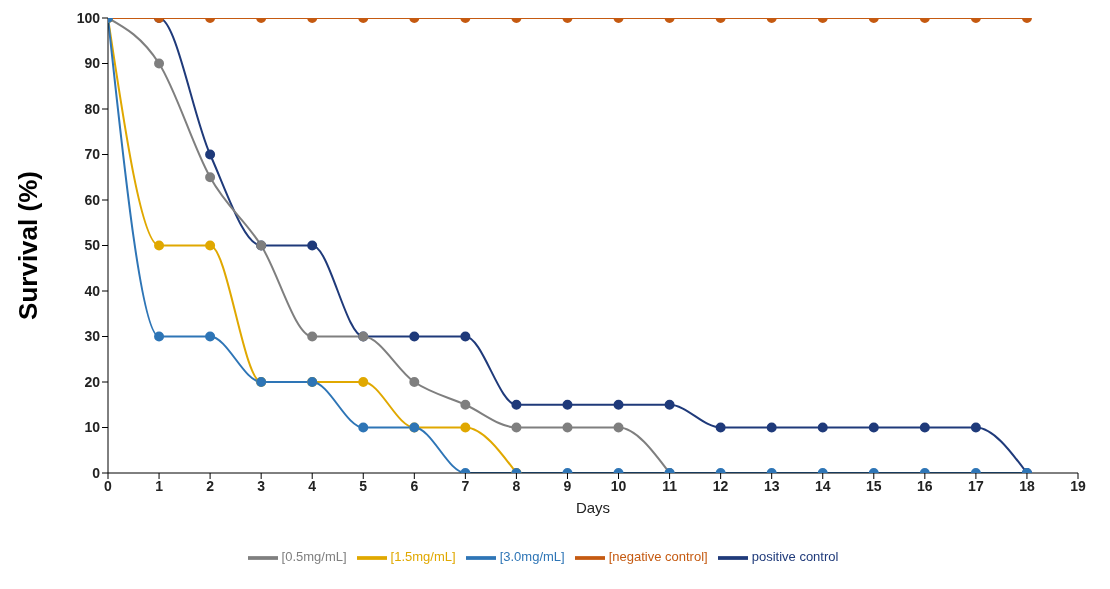 The image size is (1110, 589). I want to click on y-tick-label: 60, so click(92, 199).